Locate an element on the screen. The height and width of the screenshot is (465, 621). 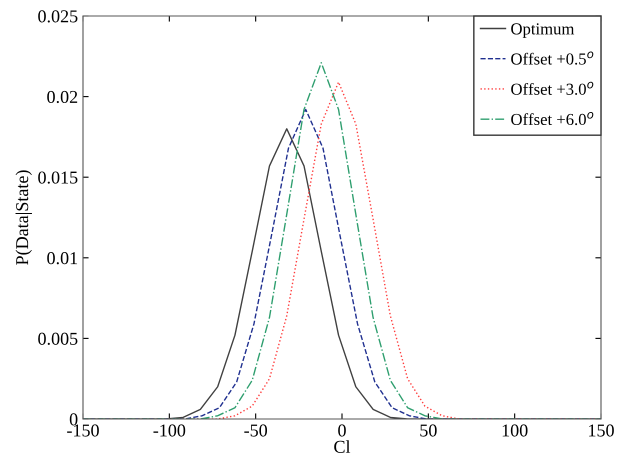
x-axis-title: Cl is located at coordinates (342, 446).